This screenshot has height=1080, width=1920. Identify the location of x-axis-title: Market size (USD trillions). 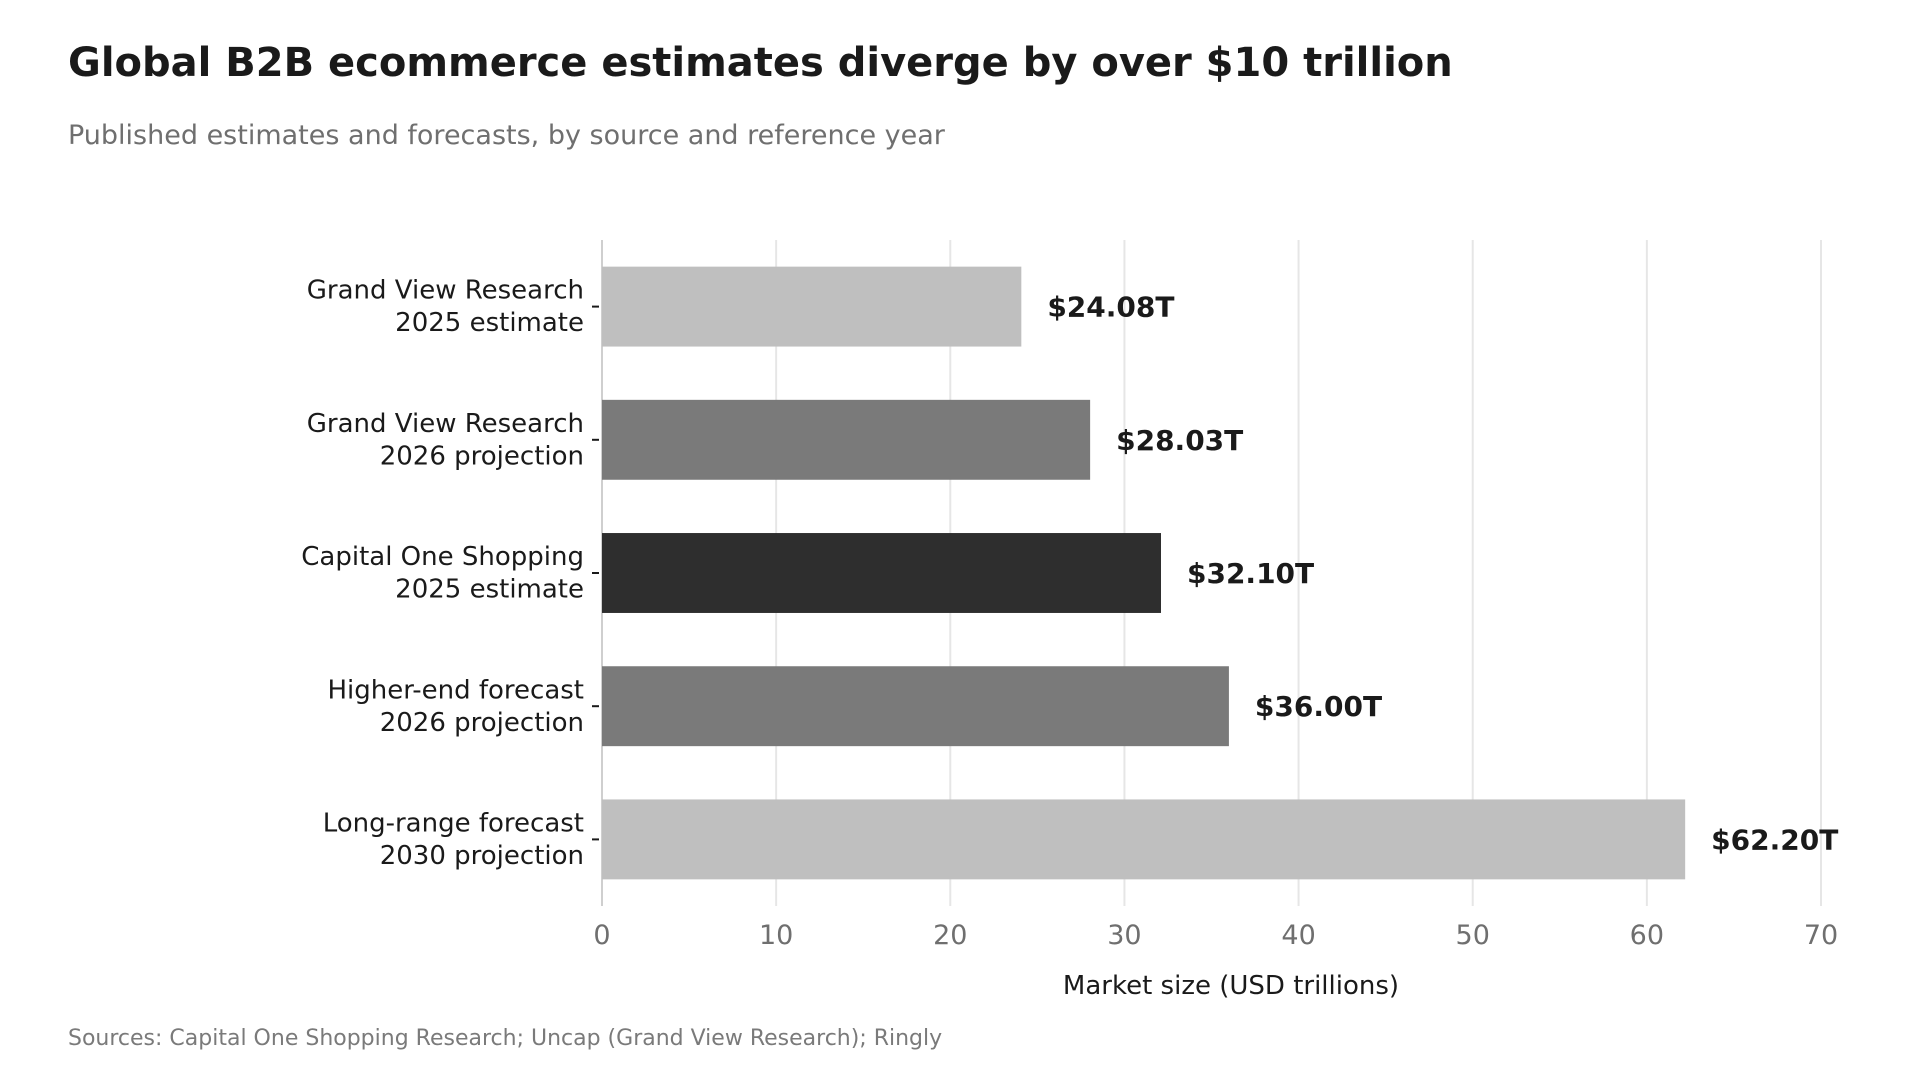
(1231, 986).